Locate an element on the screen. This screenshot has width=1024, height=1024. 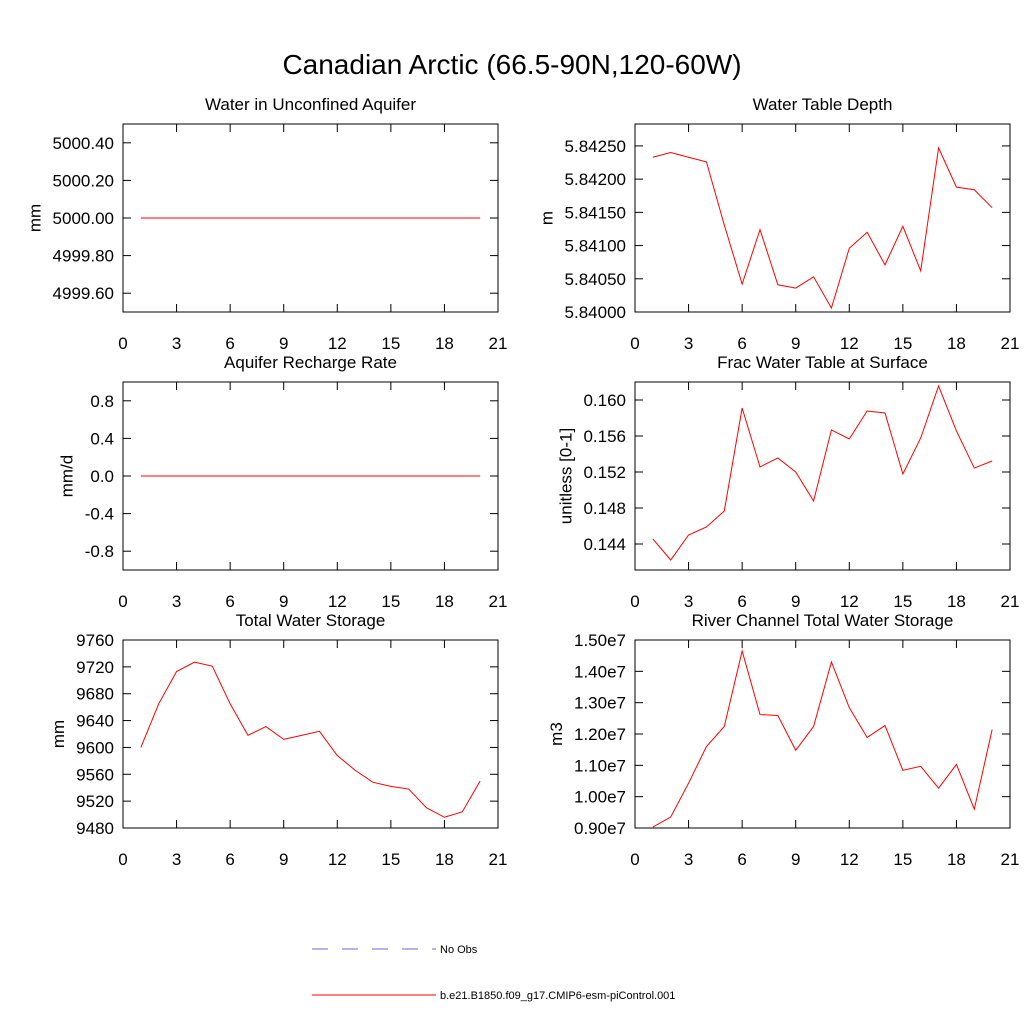
panel-title: River Channel Total Water Storage is located at coordinates (823, 620).